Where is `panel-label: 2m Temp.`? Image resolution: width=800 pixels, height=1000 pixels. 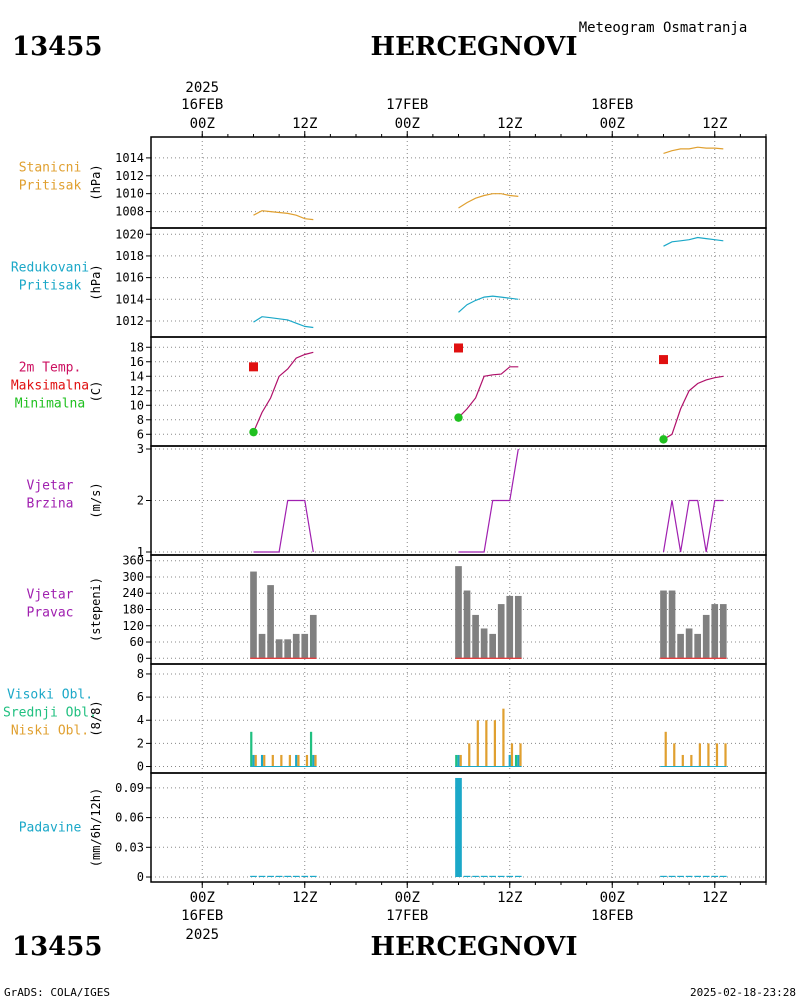
panel-label: 2m Temp. is located at coordinates (50, 368).